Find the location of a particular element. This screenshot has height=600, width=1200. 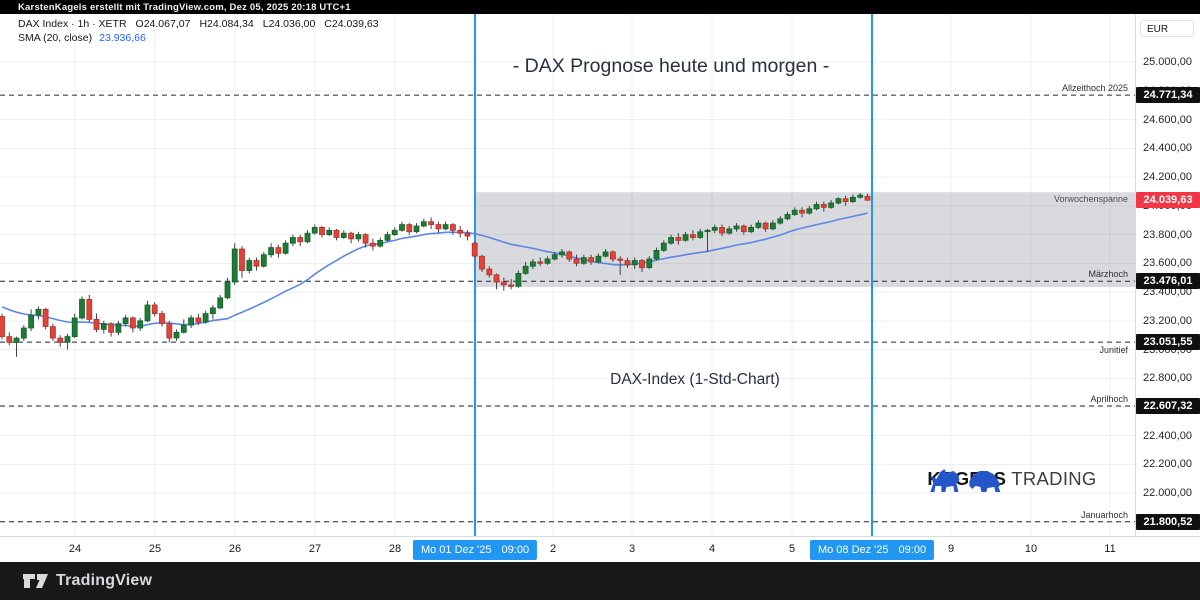

time-tick-label: 28 is located at coordinates (395, 549).